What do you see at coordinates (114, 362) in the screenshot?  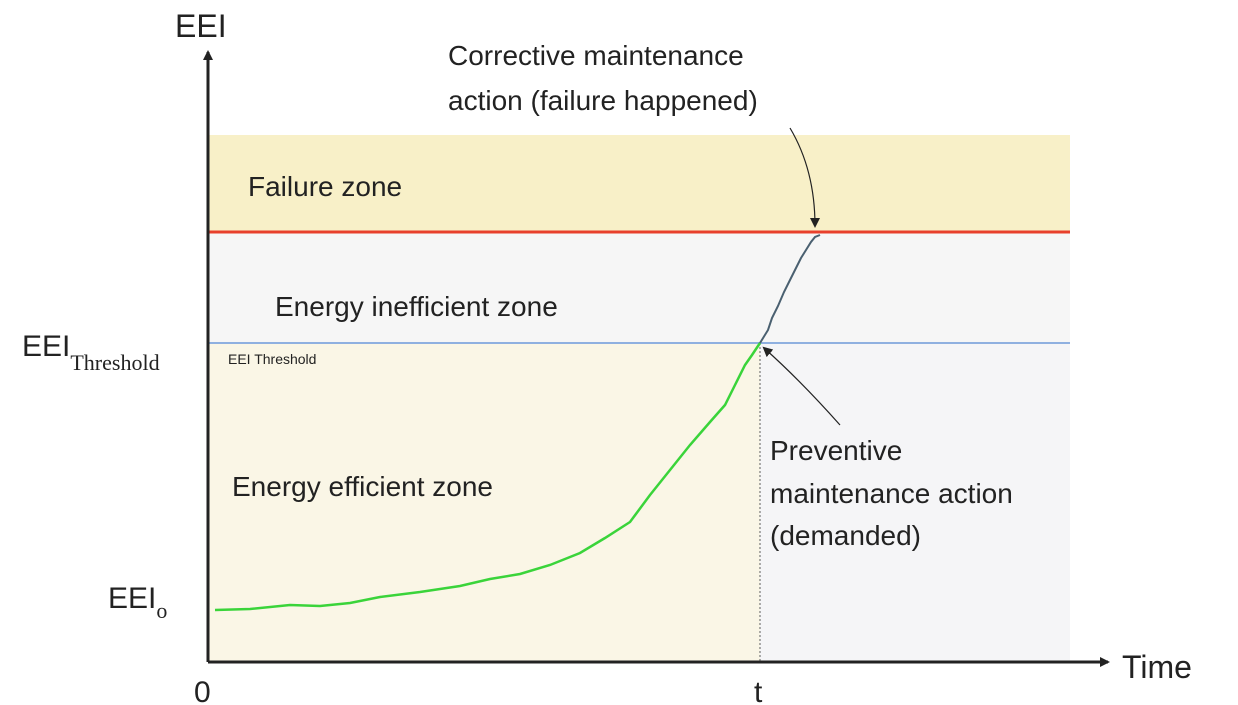 I see `threshold-sub: Threshold` at bounding box center [114, 362].